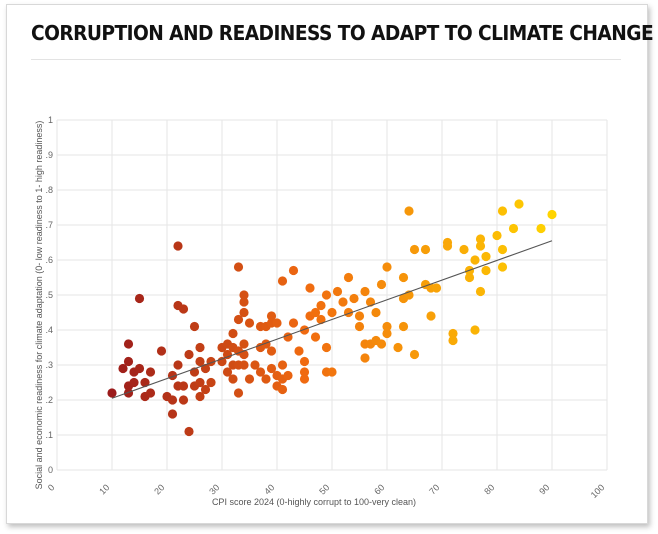 The width and height of the screenshot is (658, 534). Describe the element at coordinates (50, 470) in the screenshot. I see `y-tick-label: 0` at that location.